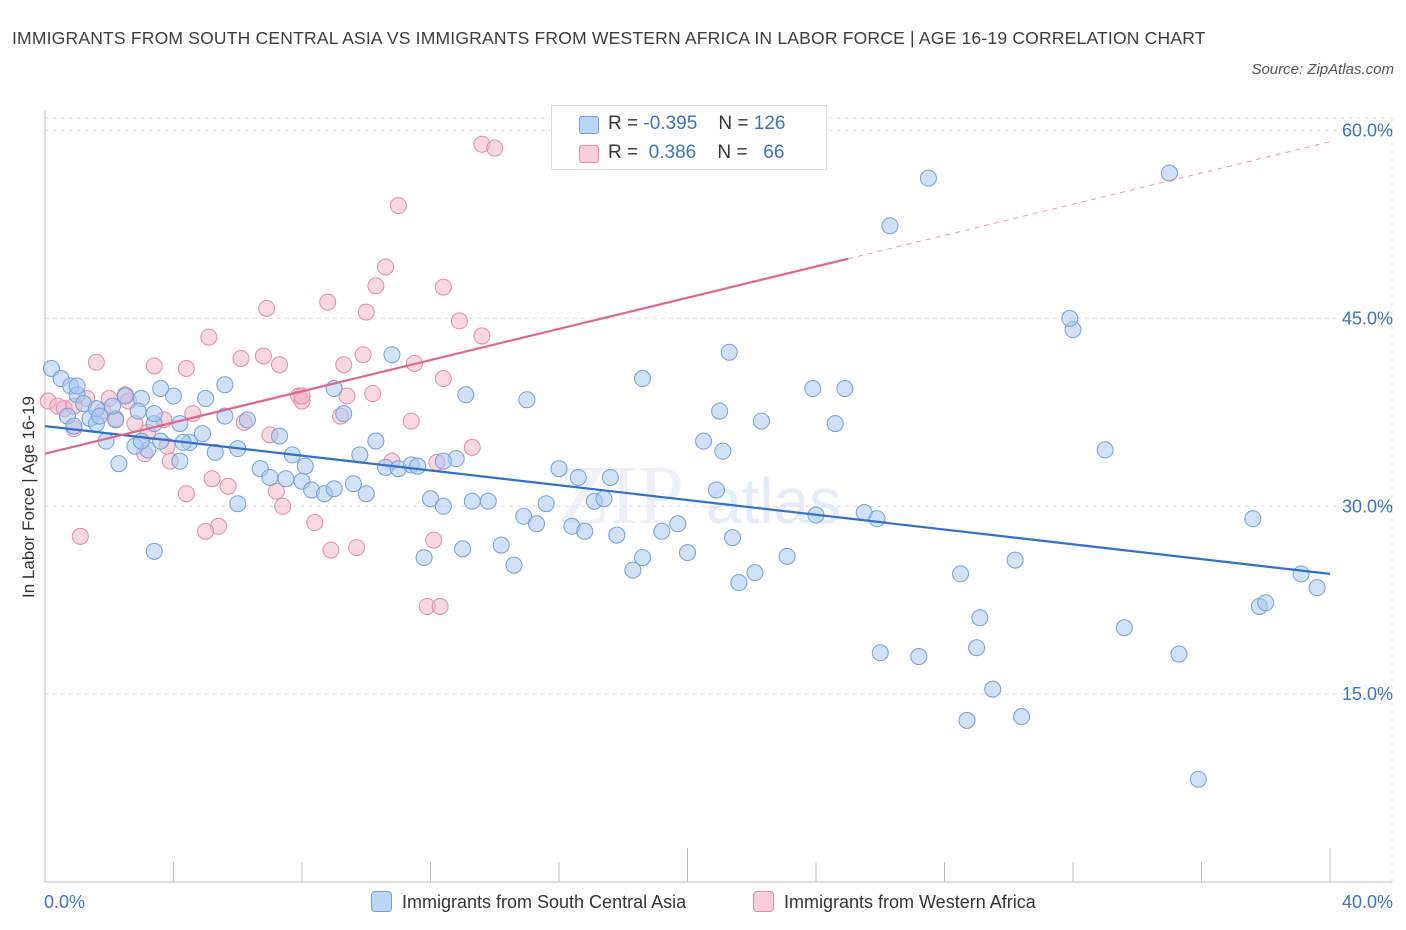 Image resolution: width=1406 pixels, height=930 pixels. Describe the element at coordinates (763, 901) in the screenshot. I see `series-swatch-pink` at that location.